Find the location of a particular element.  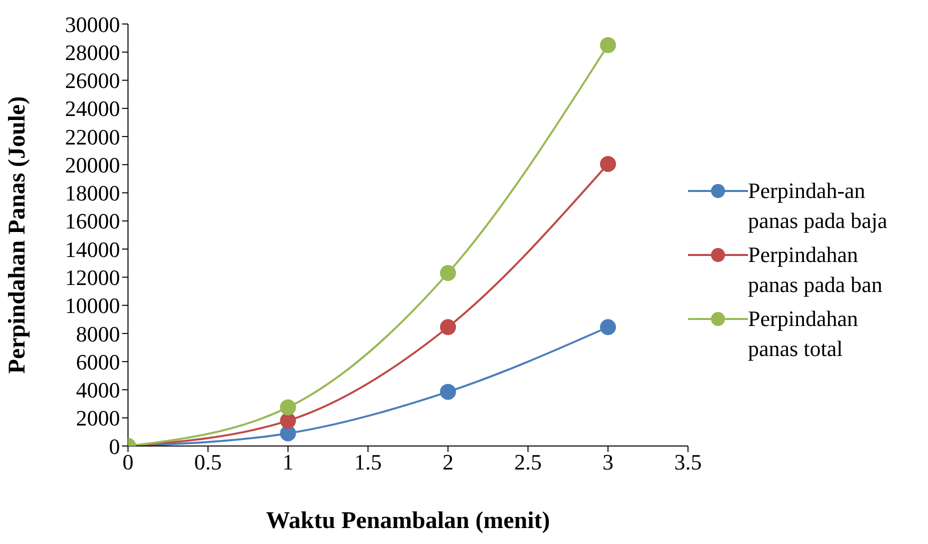

legend-label: Perpindah-an panas pada baja is located at coordinates (818, 206).